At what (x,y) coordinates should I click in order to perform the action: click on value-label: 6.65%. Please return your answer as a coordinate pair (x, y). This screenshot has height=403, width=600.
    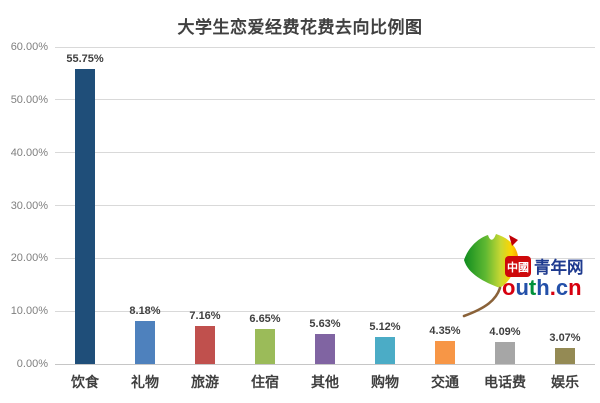
    Looking at the image, I should click on (265, 318).